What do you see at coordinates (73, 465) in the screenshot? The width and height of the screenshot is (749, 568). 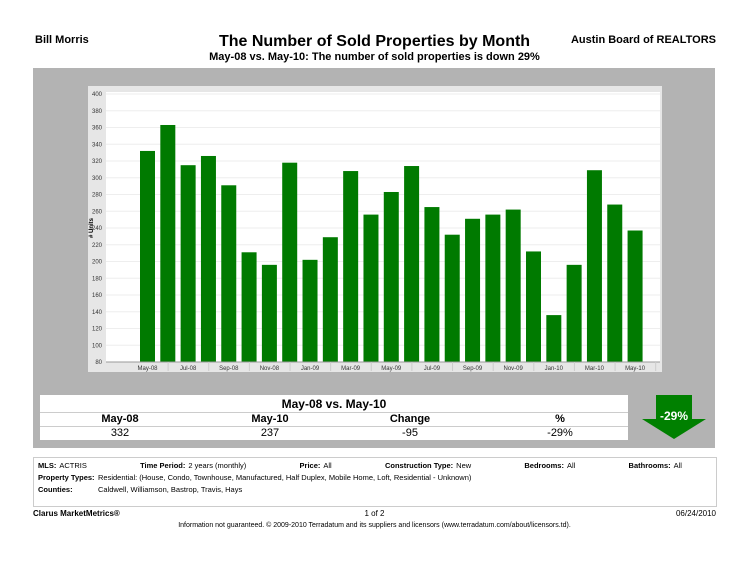 I see `mls-value: ACTRIS` at bounding box center [73, 465].